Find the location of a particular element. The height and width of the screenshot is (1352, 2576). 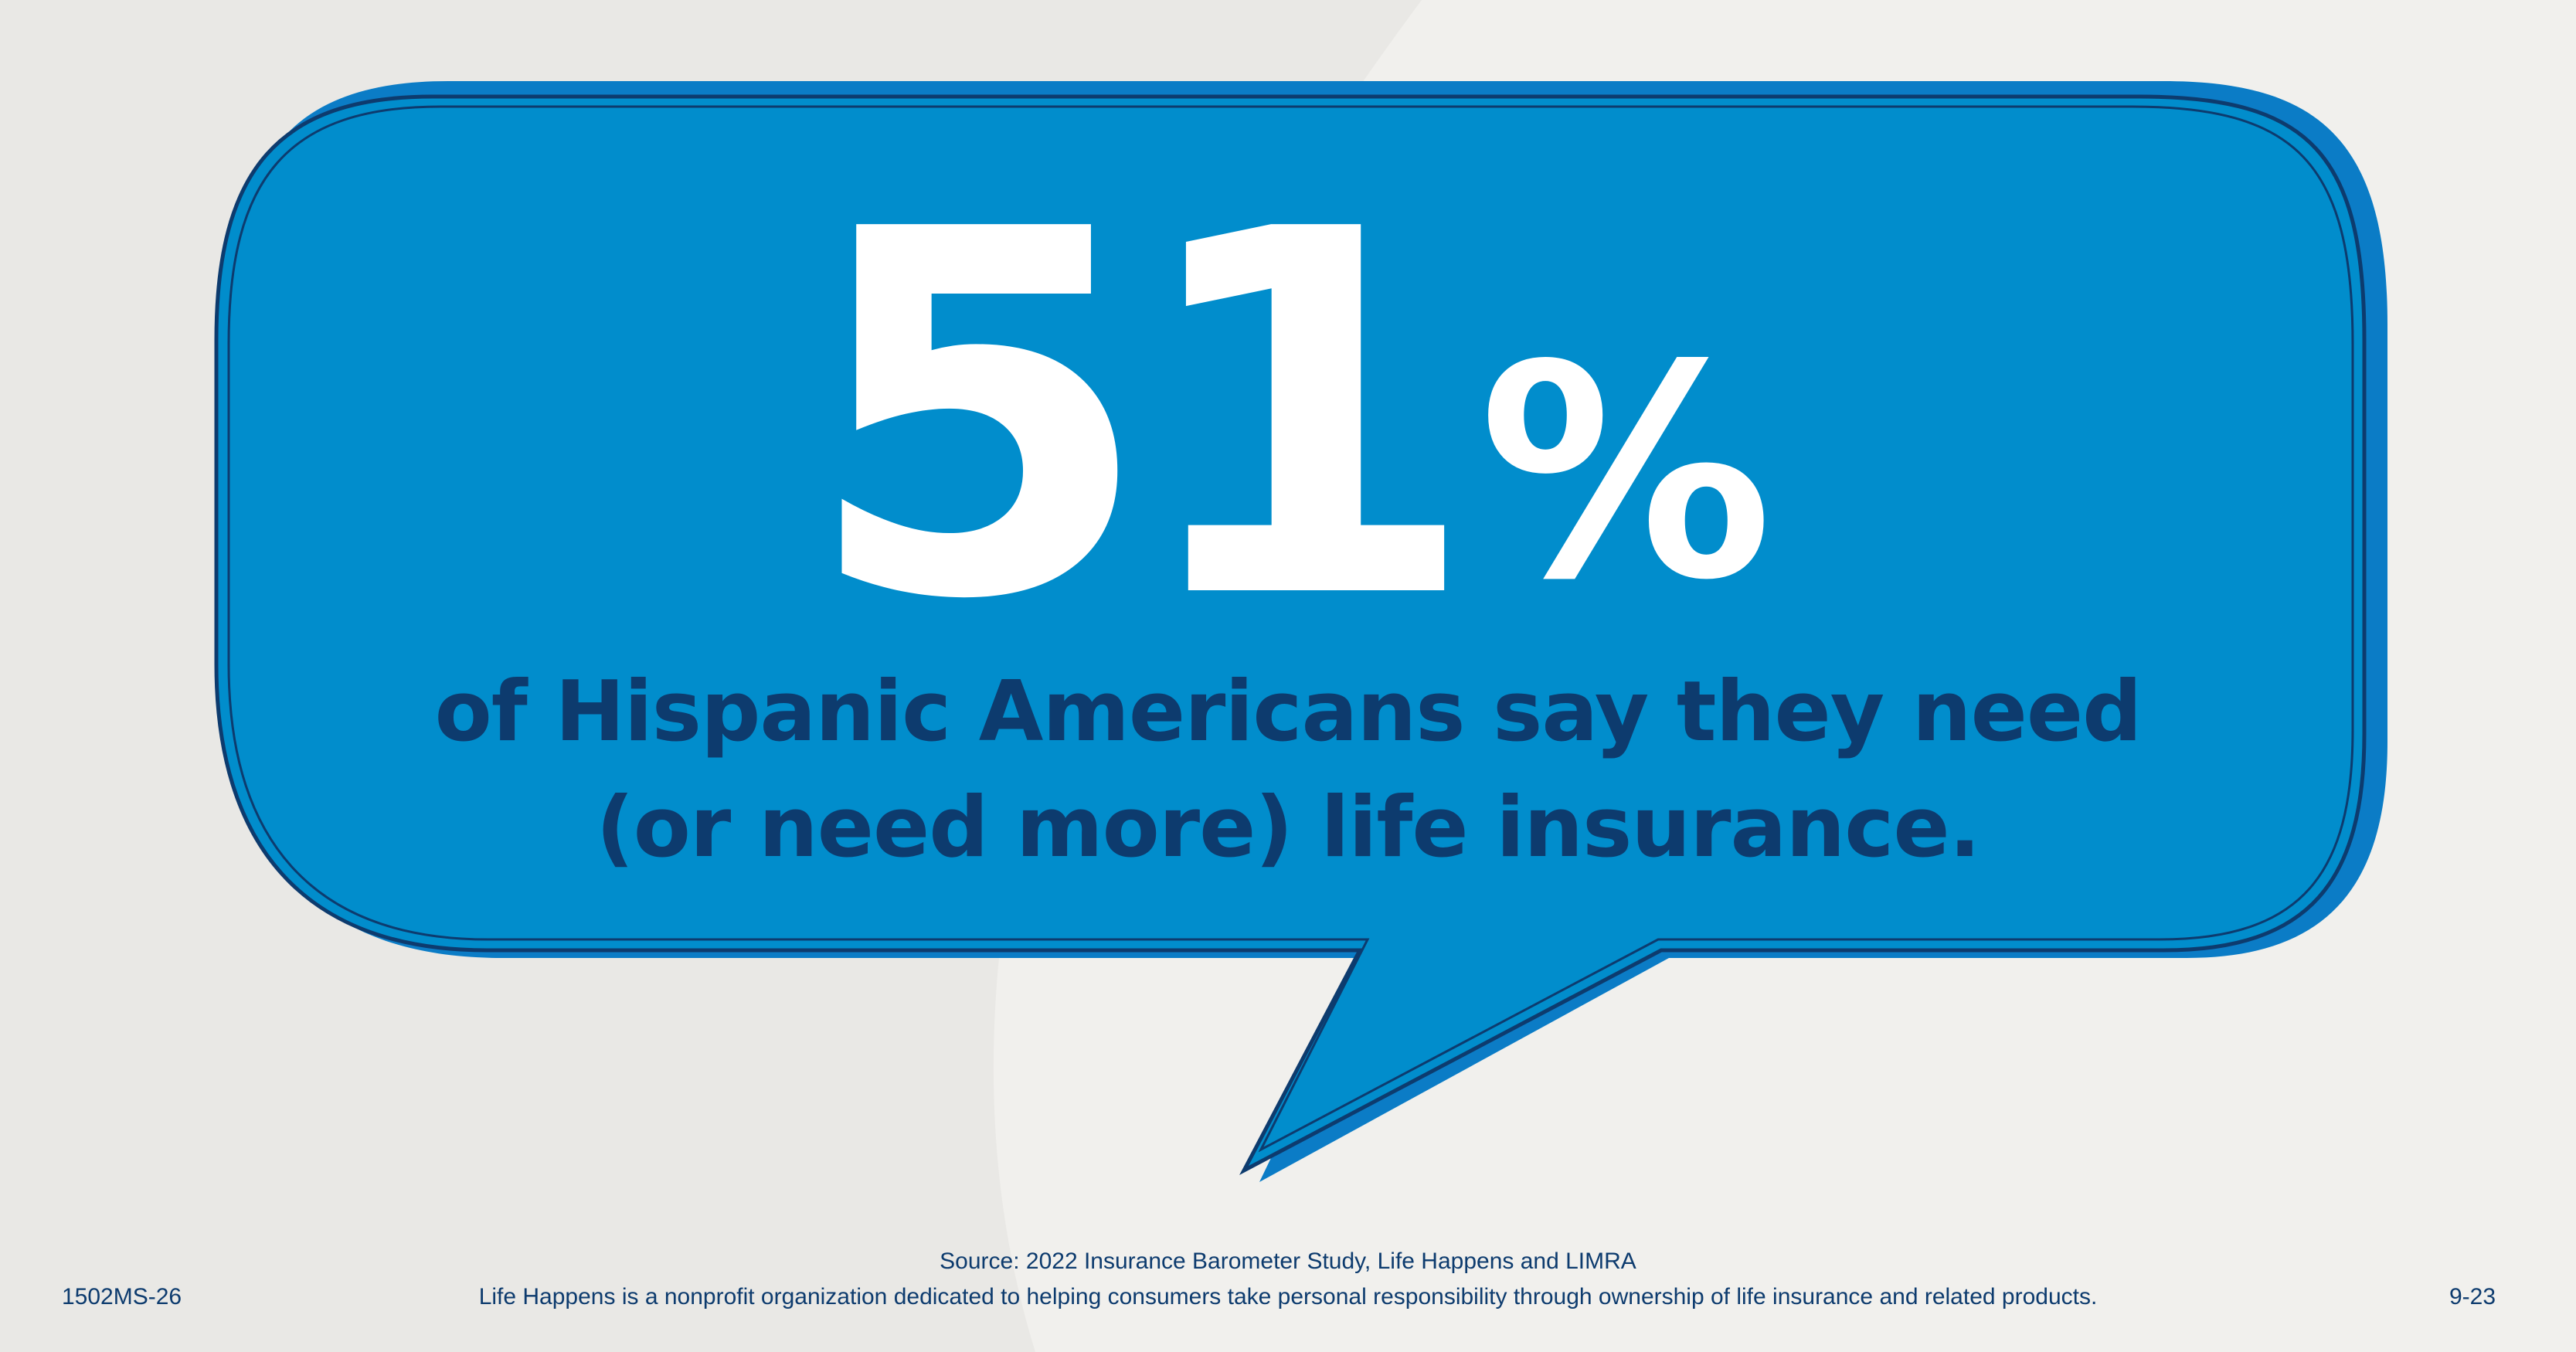

document-code: 1502MS-26 is located at coordinates (122, 1297).